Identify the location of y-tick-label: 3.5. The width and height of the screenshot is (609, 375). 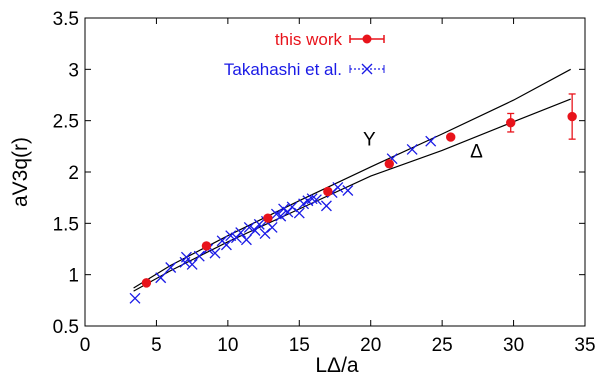
(66, 19).